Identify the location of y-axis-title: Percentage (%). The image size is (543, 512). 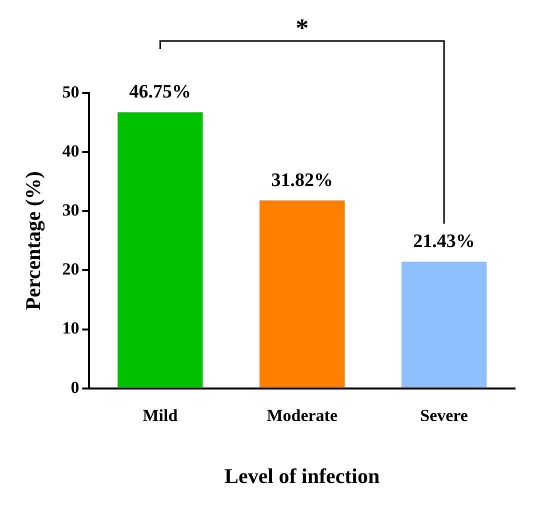
(33, 240).